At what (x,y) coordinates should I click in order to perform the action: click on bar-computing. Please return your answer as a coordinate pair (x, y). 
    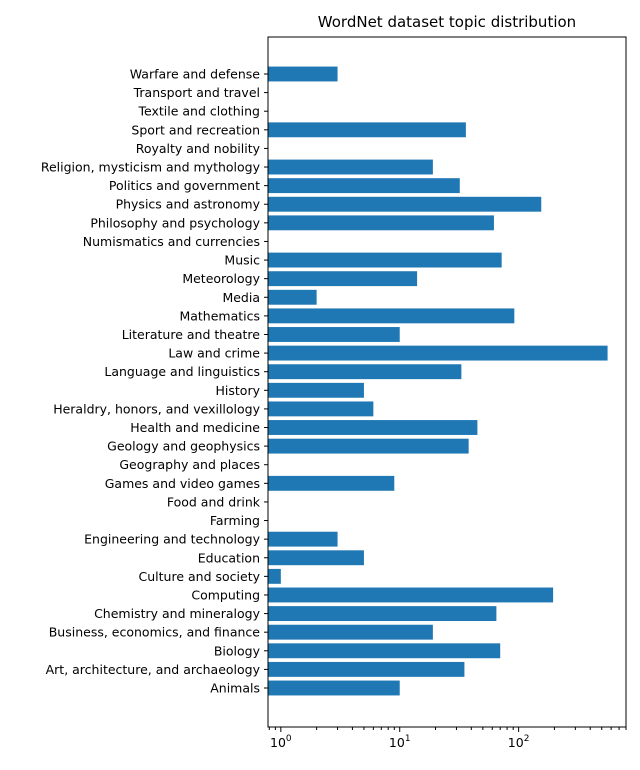
    Looking at the image, I should click on (411, 595).